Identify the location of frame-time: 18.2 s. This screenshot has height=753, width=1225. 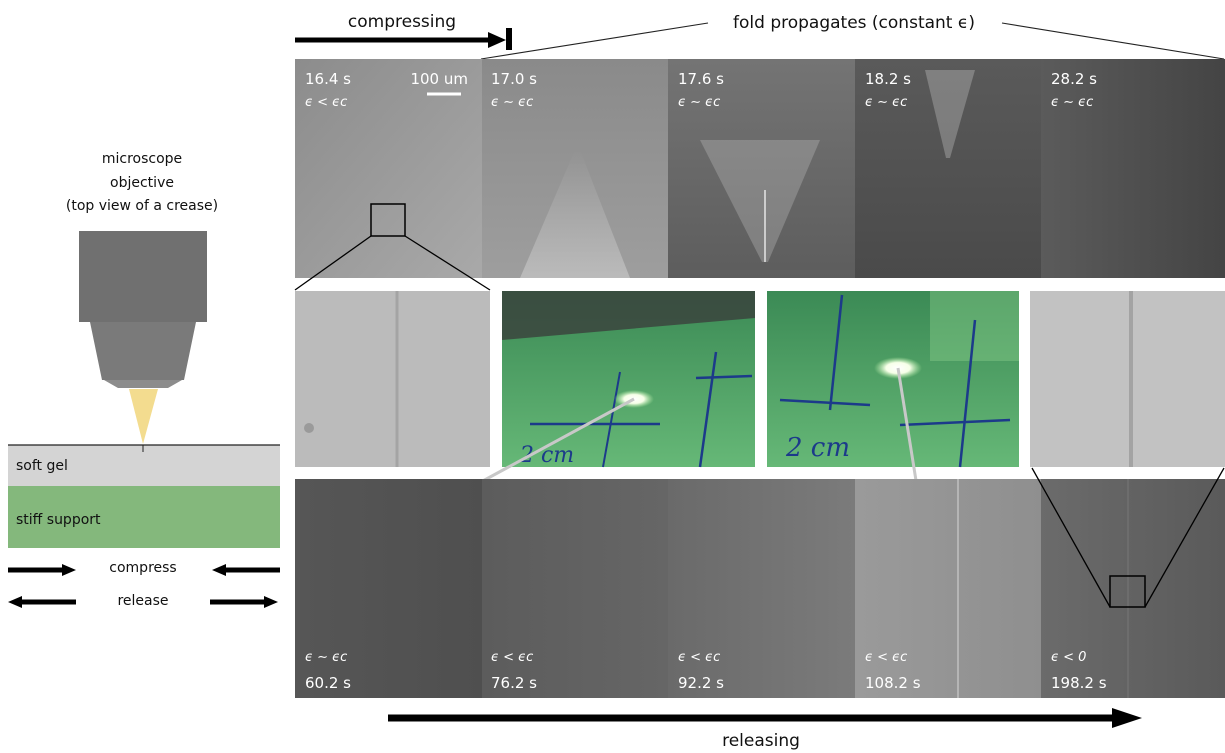
(888, 79).